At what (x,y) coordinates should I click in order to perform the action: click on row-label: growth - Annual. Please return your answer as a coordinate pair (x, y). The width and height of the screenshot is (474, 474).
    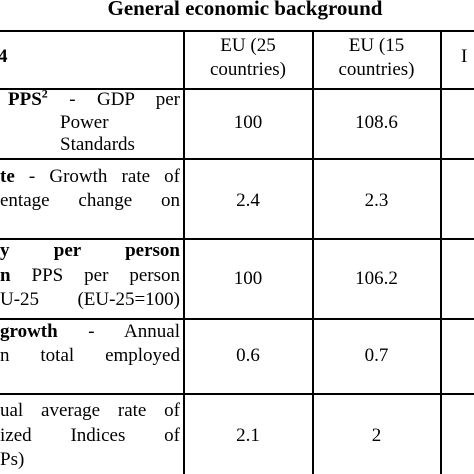
    Looking at the image, I should click on (90, 332).